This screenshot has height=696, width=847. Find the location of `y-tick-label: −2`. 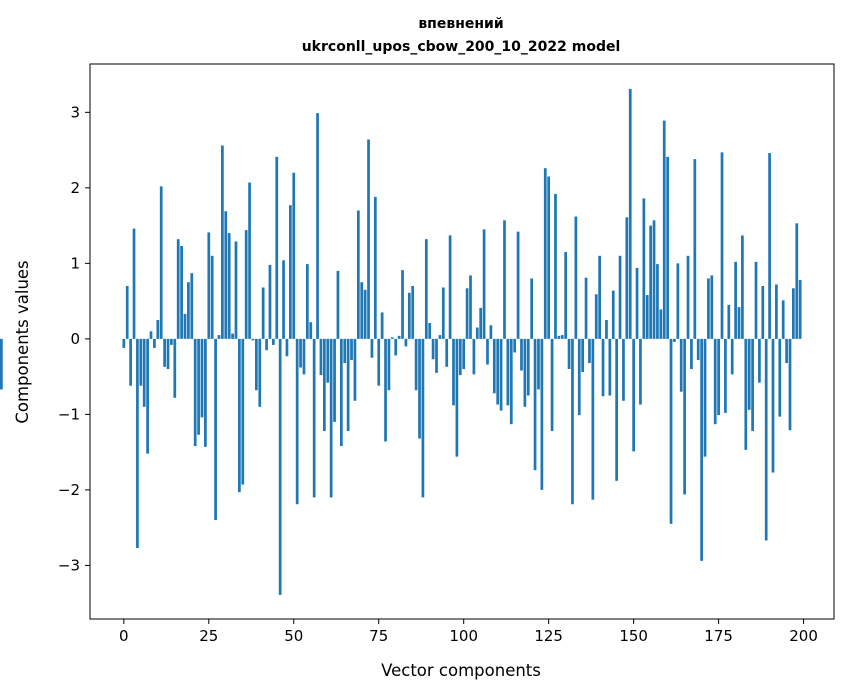

y-tick-label: −2 is located at coordinates (69, 490).